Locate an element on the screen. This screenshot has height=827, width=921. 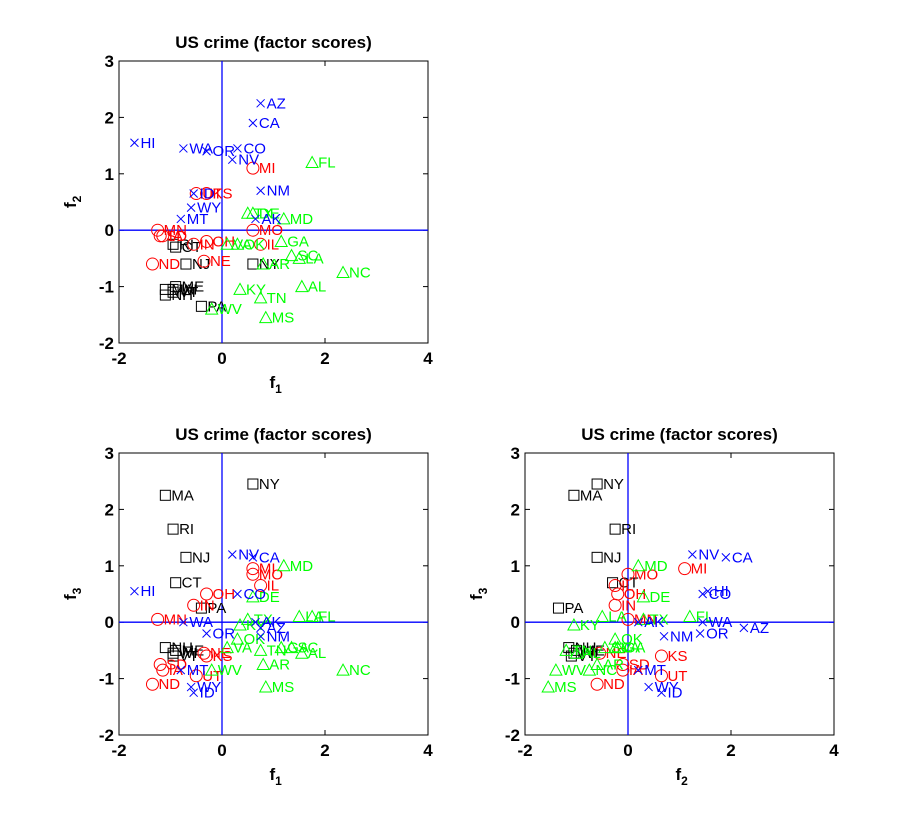
data-point-nv: NV is located at coordinates (703, 555).